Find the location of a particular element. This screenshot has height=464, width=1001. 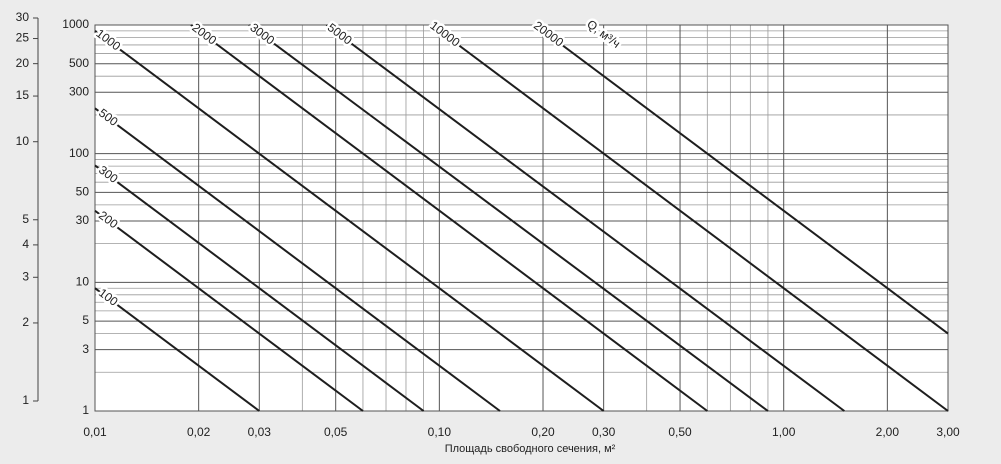

x-tick-label: 0,02 is located at coordinates (199, 432).